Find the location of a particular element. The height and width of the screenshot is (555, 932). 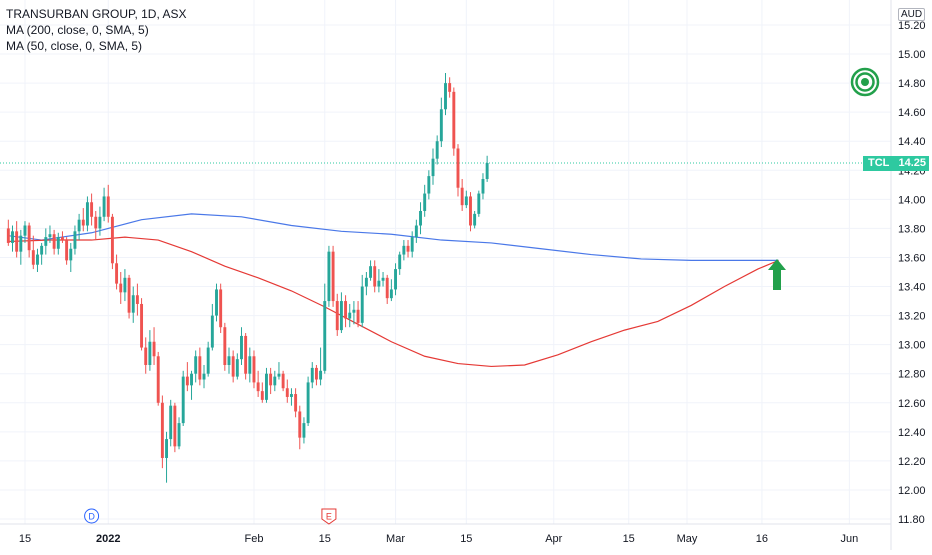

y-tick-label: 12.40 is located at coordinates (912, 433).